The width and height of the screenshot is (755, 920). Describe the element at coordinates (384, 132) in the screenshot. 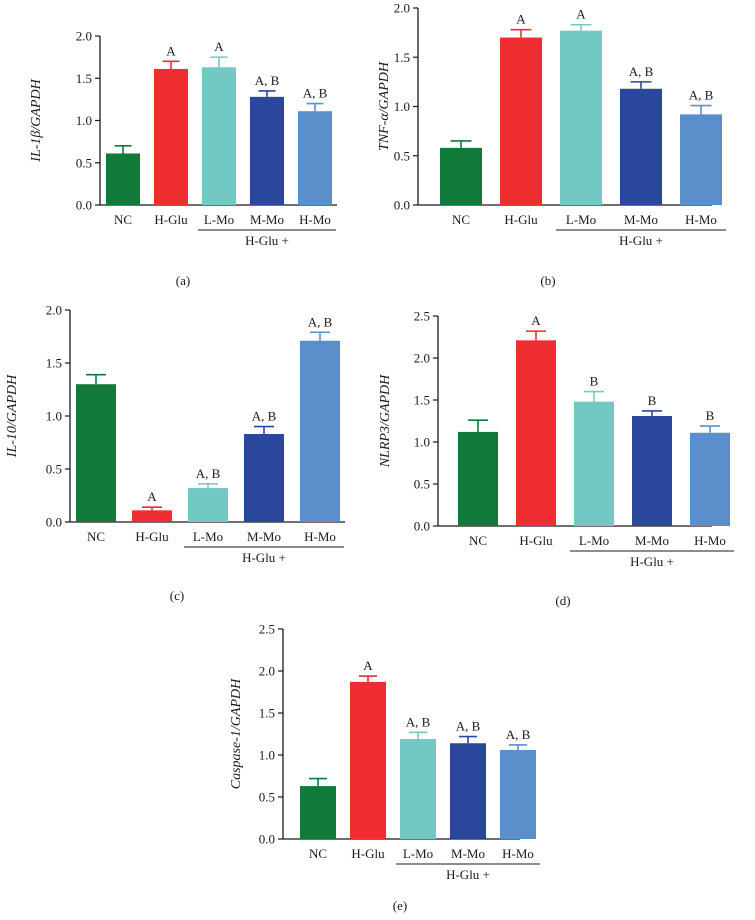

I see `y-axis-label-gene: TNF-α` at that location.